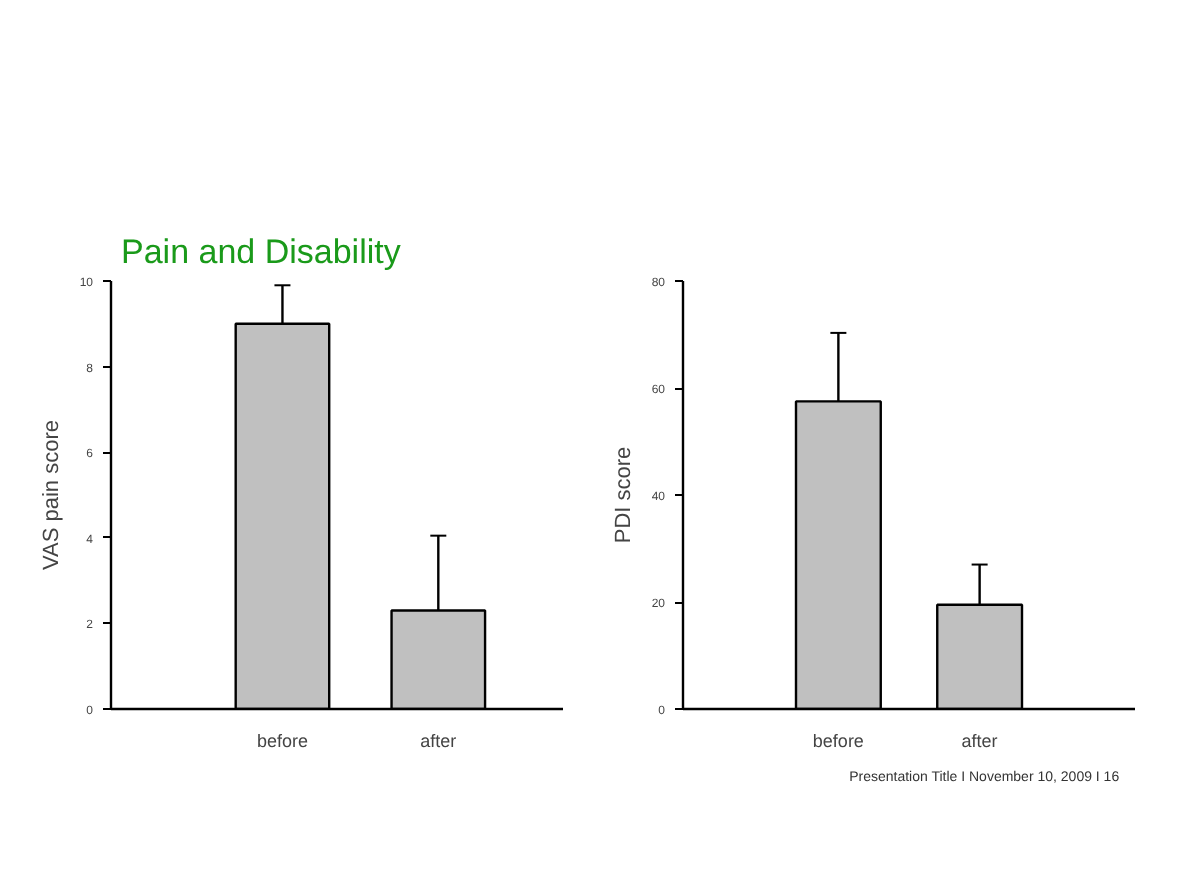 This screenshot has width=1184, height=888. What do you see at coordinates (623, 495) in the screenshot?
I see `y-axis-title: PDI score` at bounding box center [623, 495].